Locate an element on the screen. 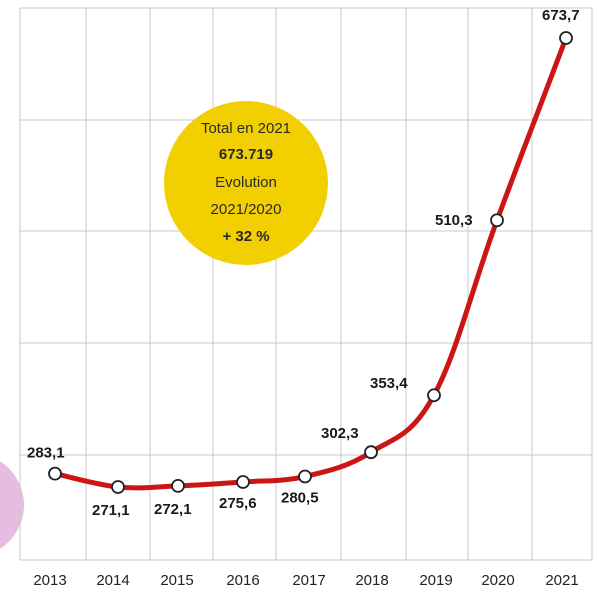  data-point-2015 is located at coordinates (178, 485).